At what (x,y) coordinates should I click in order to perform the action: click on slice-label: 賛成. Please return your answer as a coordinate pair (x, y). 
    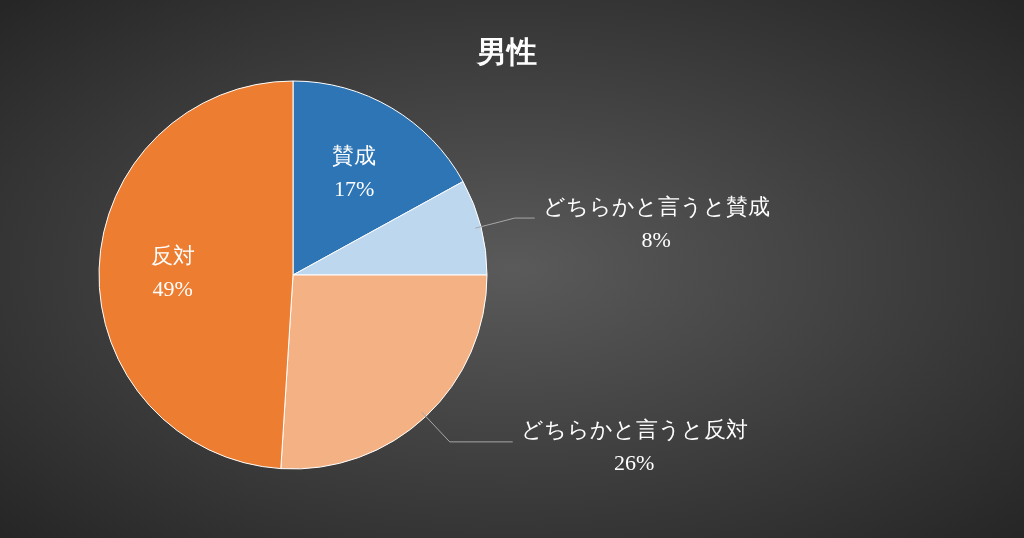
    Looking at the image, I should click on (354, 155).